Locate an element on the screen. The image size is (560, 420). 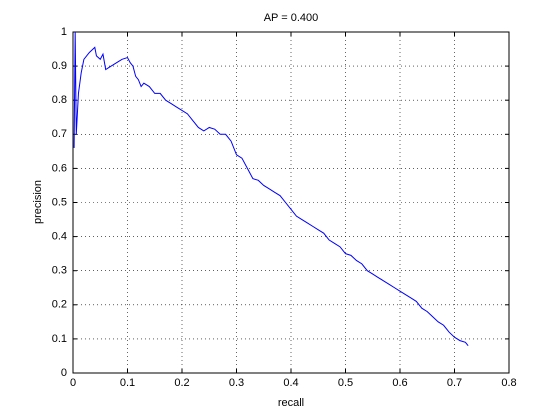
x-tick-label: 0.2 is located at coordinates (181, 383).